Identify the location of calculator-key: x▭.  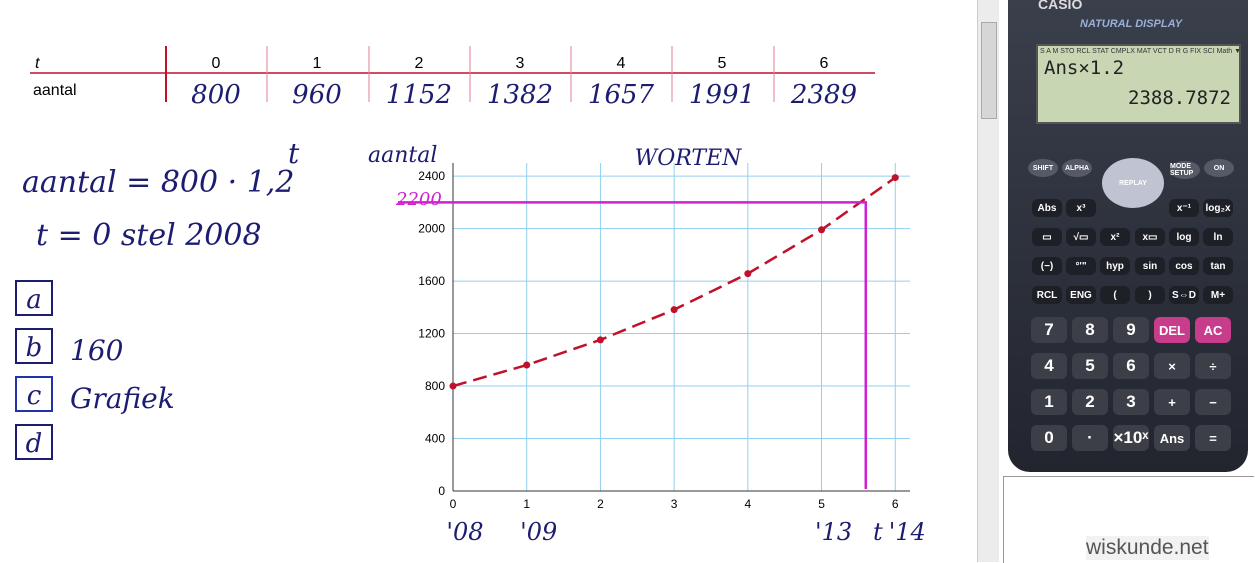
(1150, 237).